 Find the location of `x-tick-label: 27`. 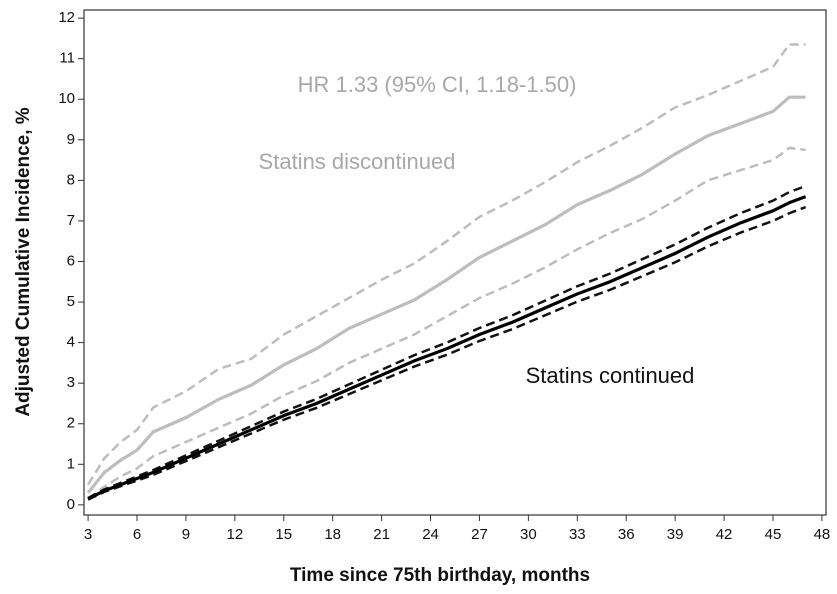

x-tick-label: 27 is located at coordinates (479, 534).